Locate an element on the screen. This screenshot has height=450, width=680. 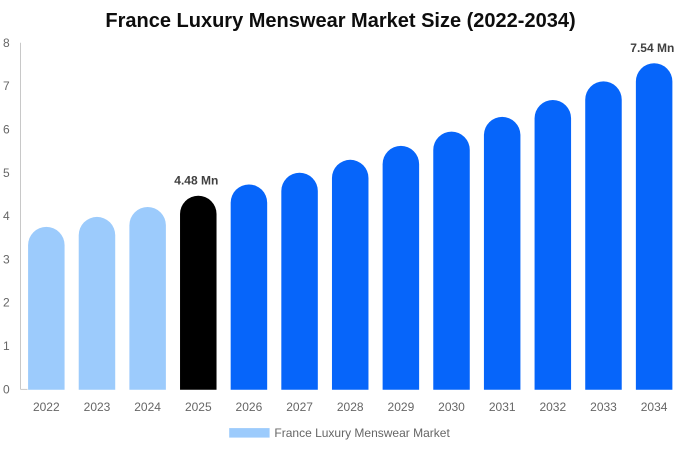
svg-text: 2026 is located at coordinates (249, 407).